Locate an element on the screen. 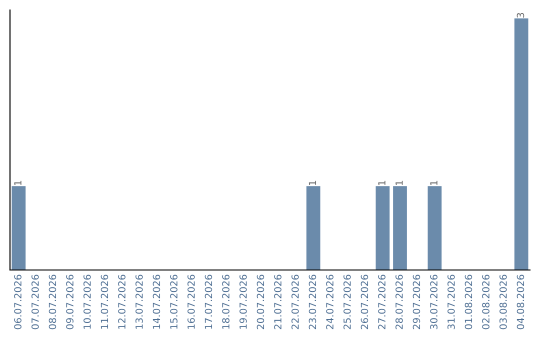  x-tick-label: 25.07.2026 is located at coordinates (347, 302).